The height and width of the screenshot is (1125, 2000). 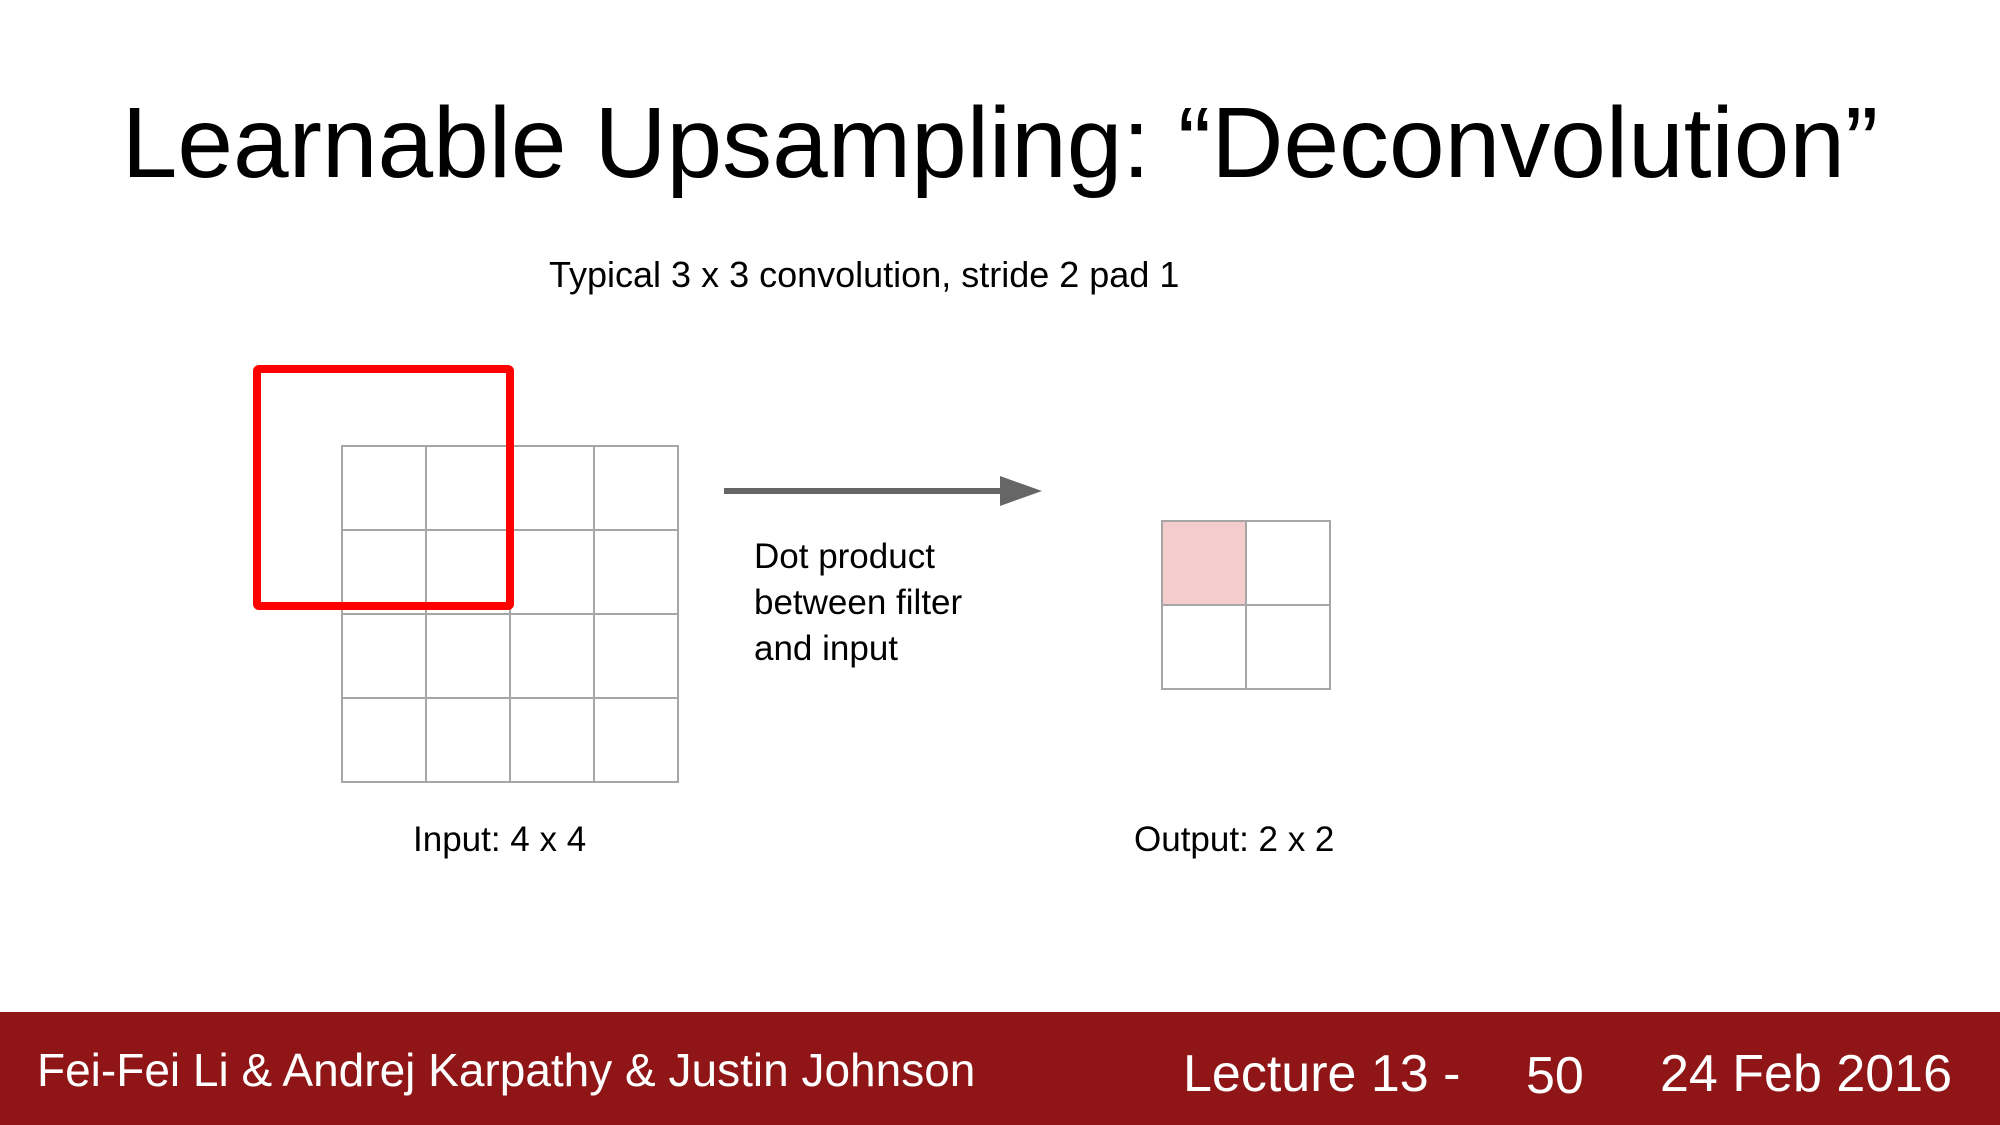 I want to click on footer-page-number: 50, so click(x=1555, y=1076).